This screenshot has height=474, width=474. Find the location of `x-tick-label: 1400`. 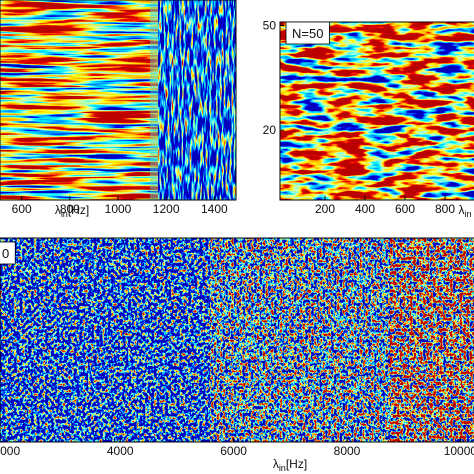

x-tick-label: 1400 is located at coordinates (214, 209).